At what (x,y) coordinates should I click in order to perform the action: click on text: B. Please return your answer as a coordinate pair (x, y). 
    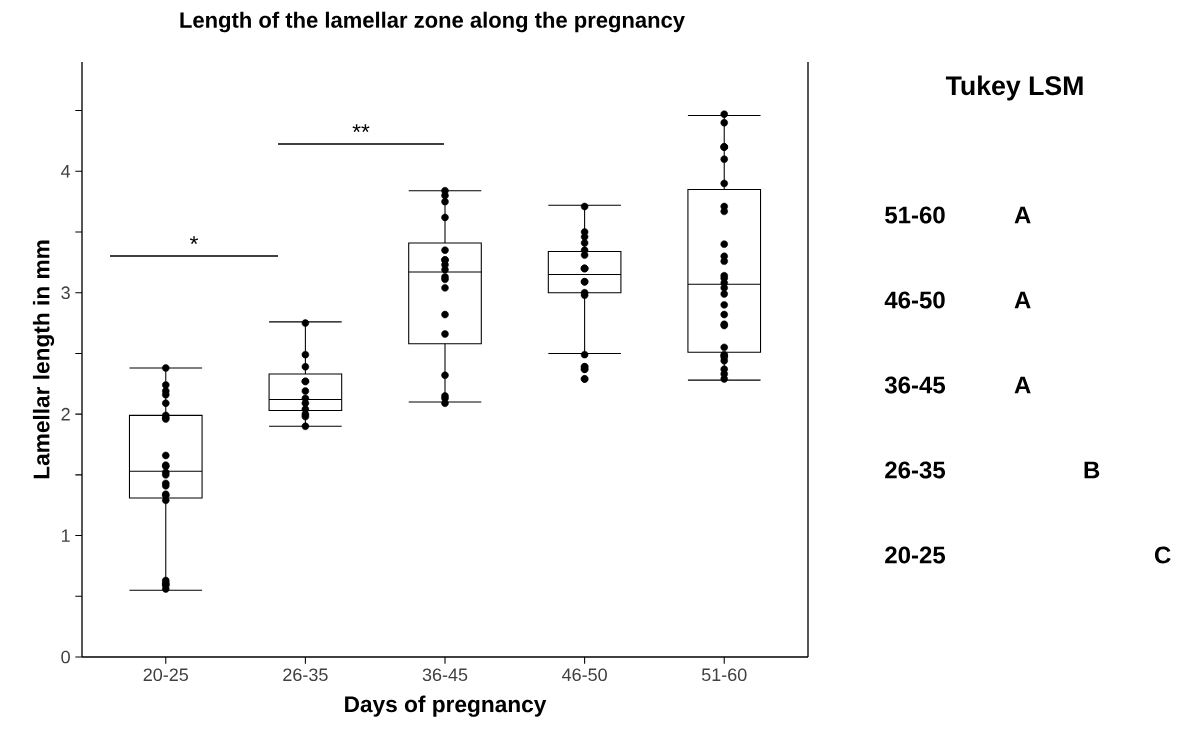
    Looking at the image, I should click on (1092, 470).